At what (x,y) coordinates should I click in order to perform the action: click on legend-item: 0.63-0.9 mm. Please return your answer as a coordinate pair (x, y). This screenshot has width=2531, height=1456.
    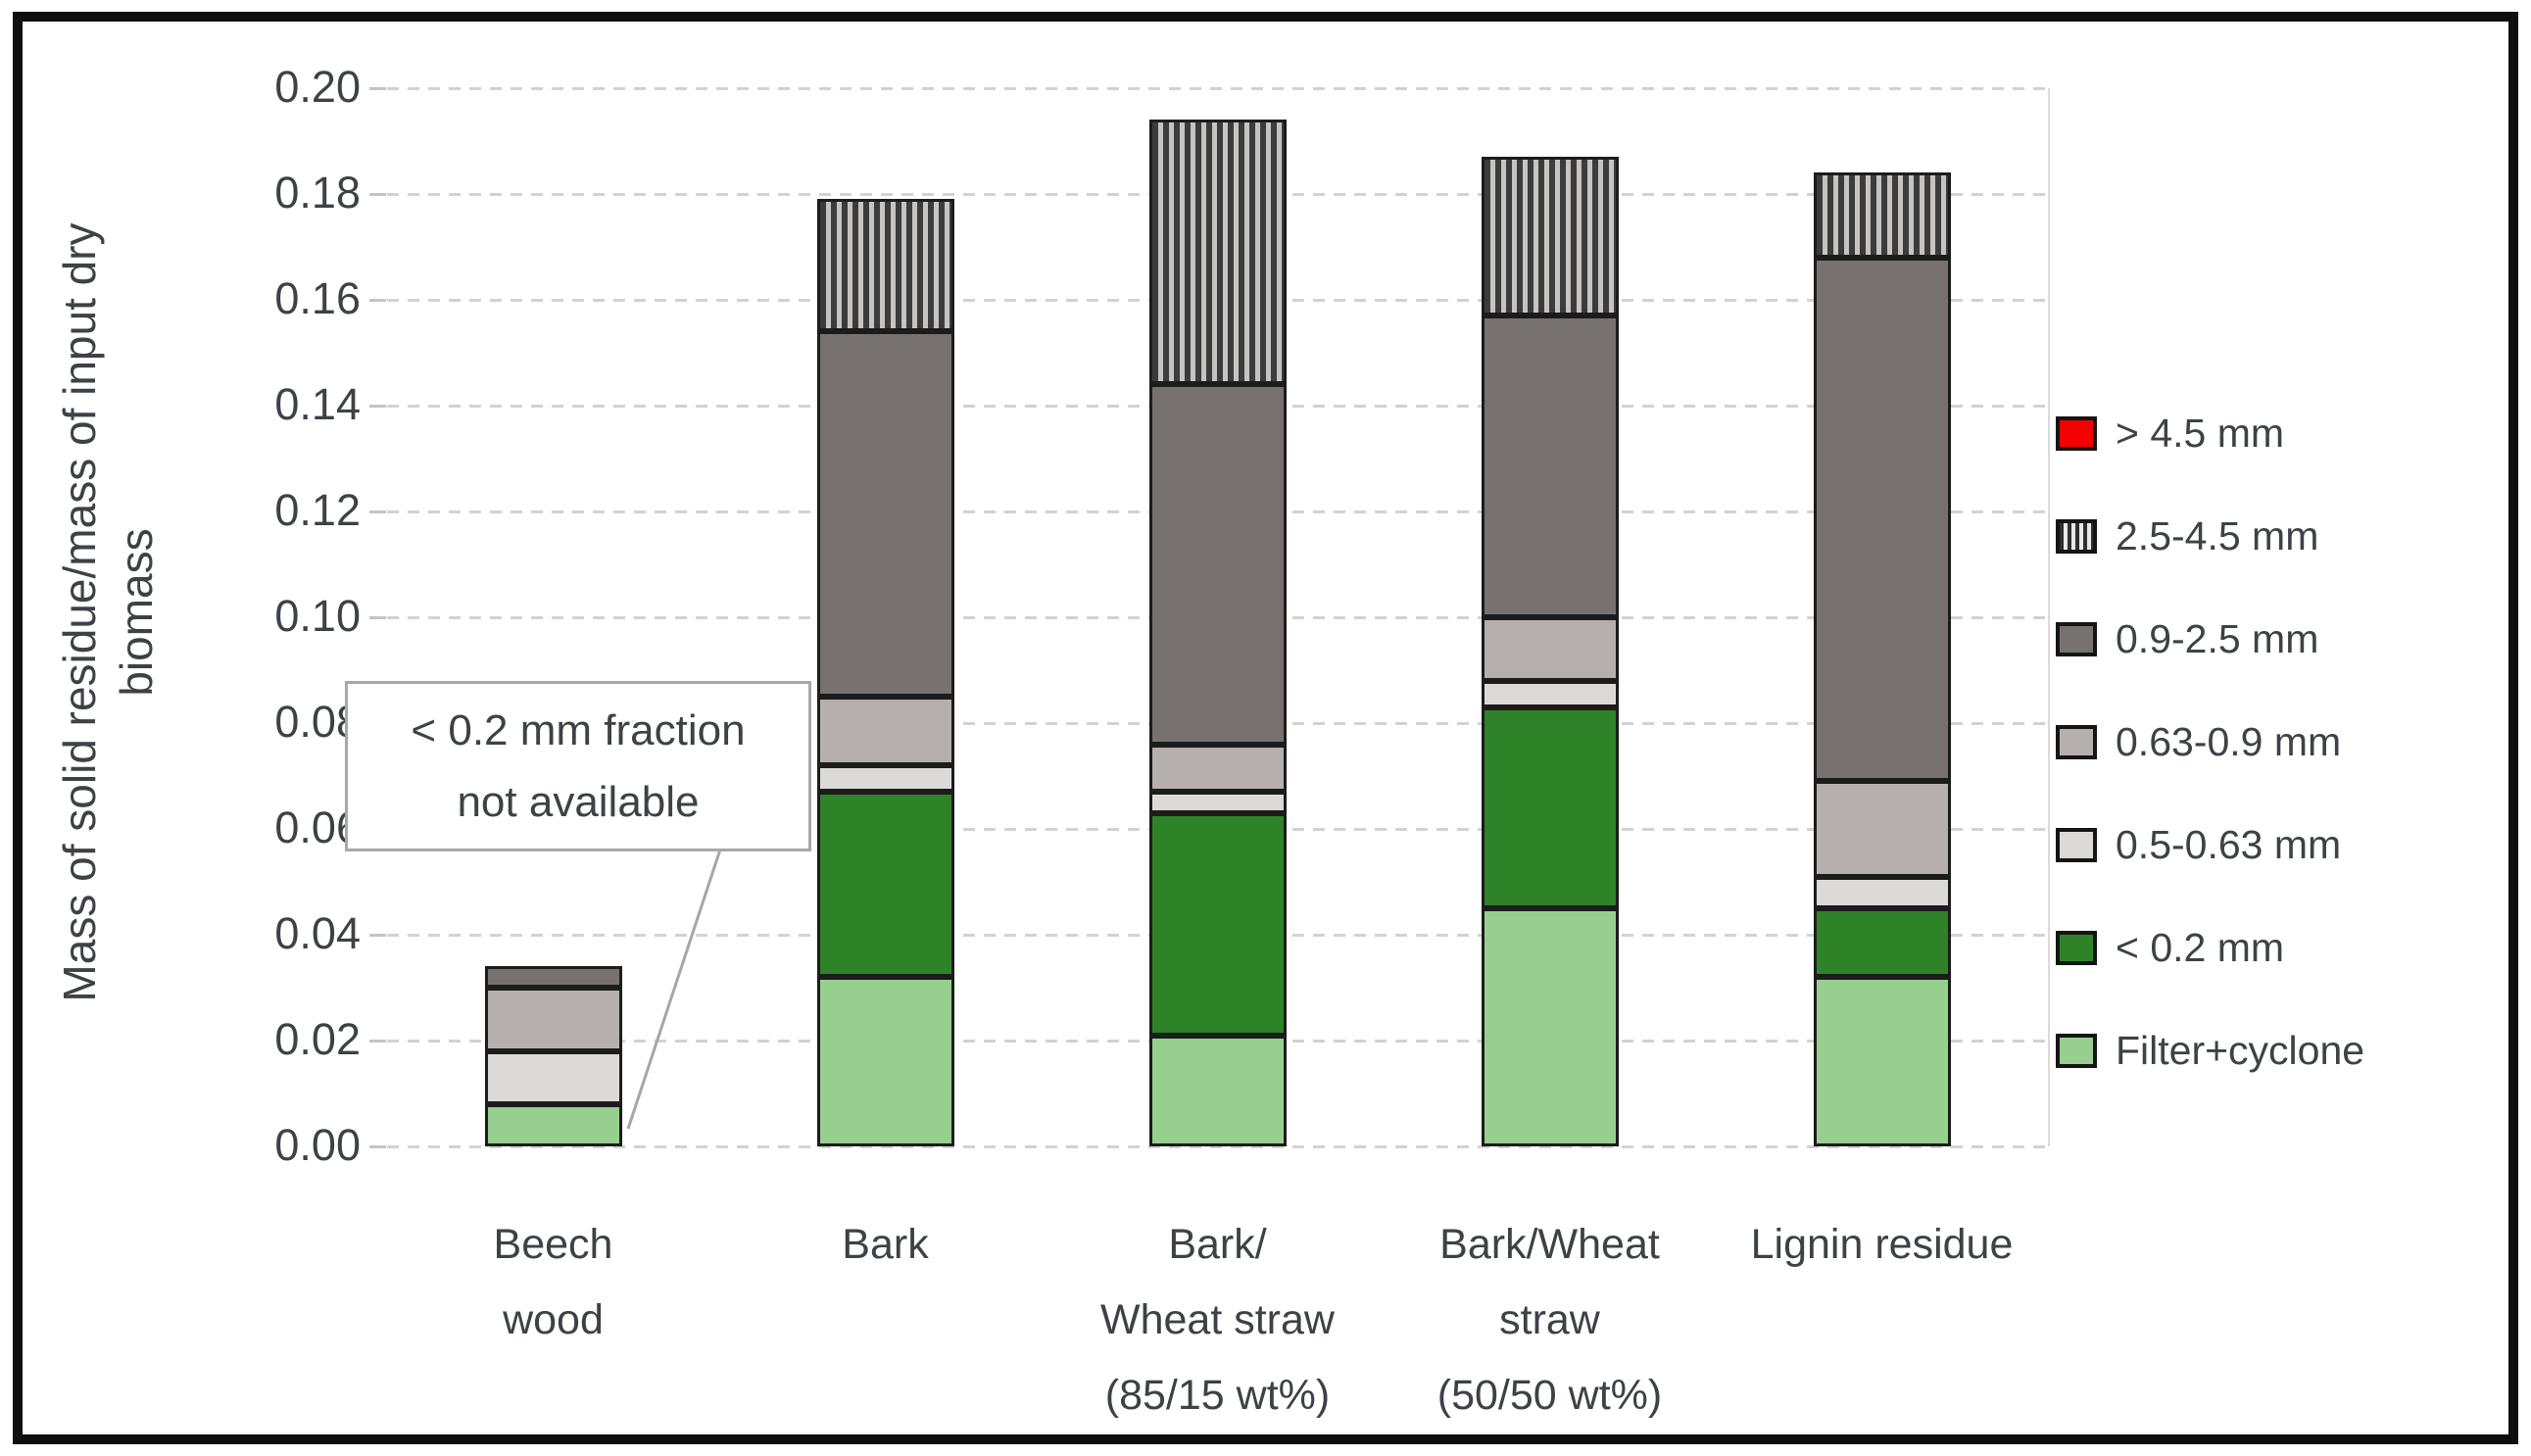
    Looking at the image, I should click on (2198, 741).